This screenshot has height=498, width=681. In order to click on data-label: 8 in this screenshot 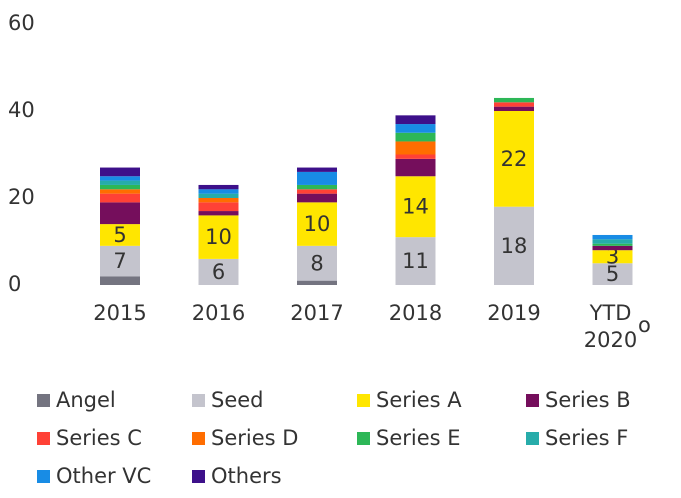, I will do `click(316, 263)`.